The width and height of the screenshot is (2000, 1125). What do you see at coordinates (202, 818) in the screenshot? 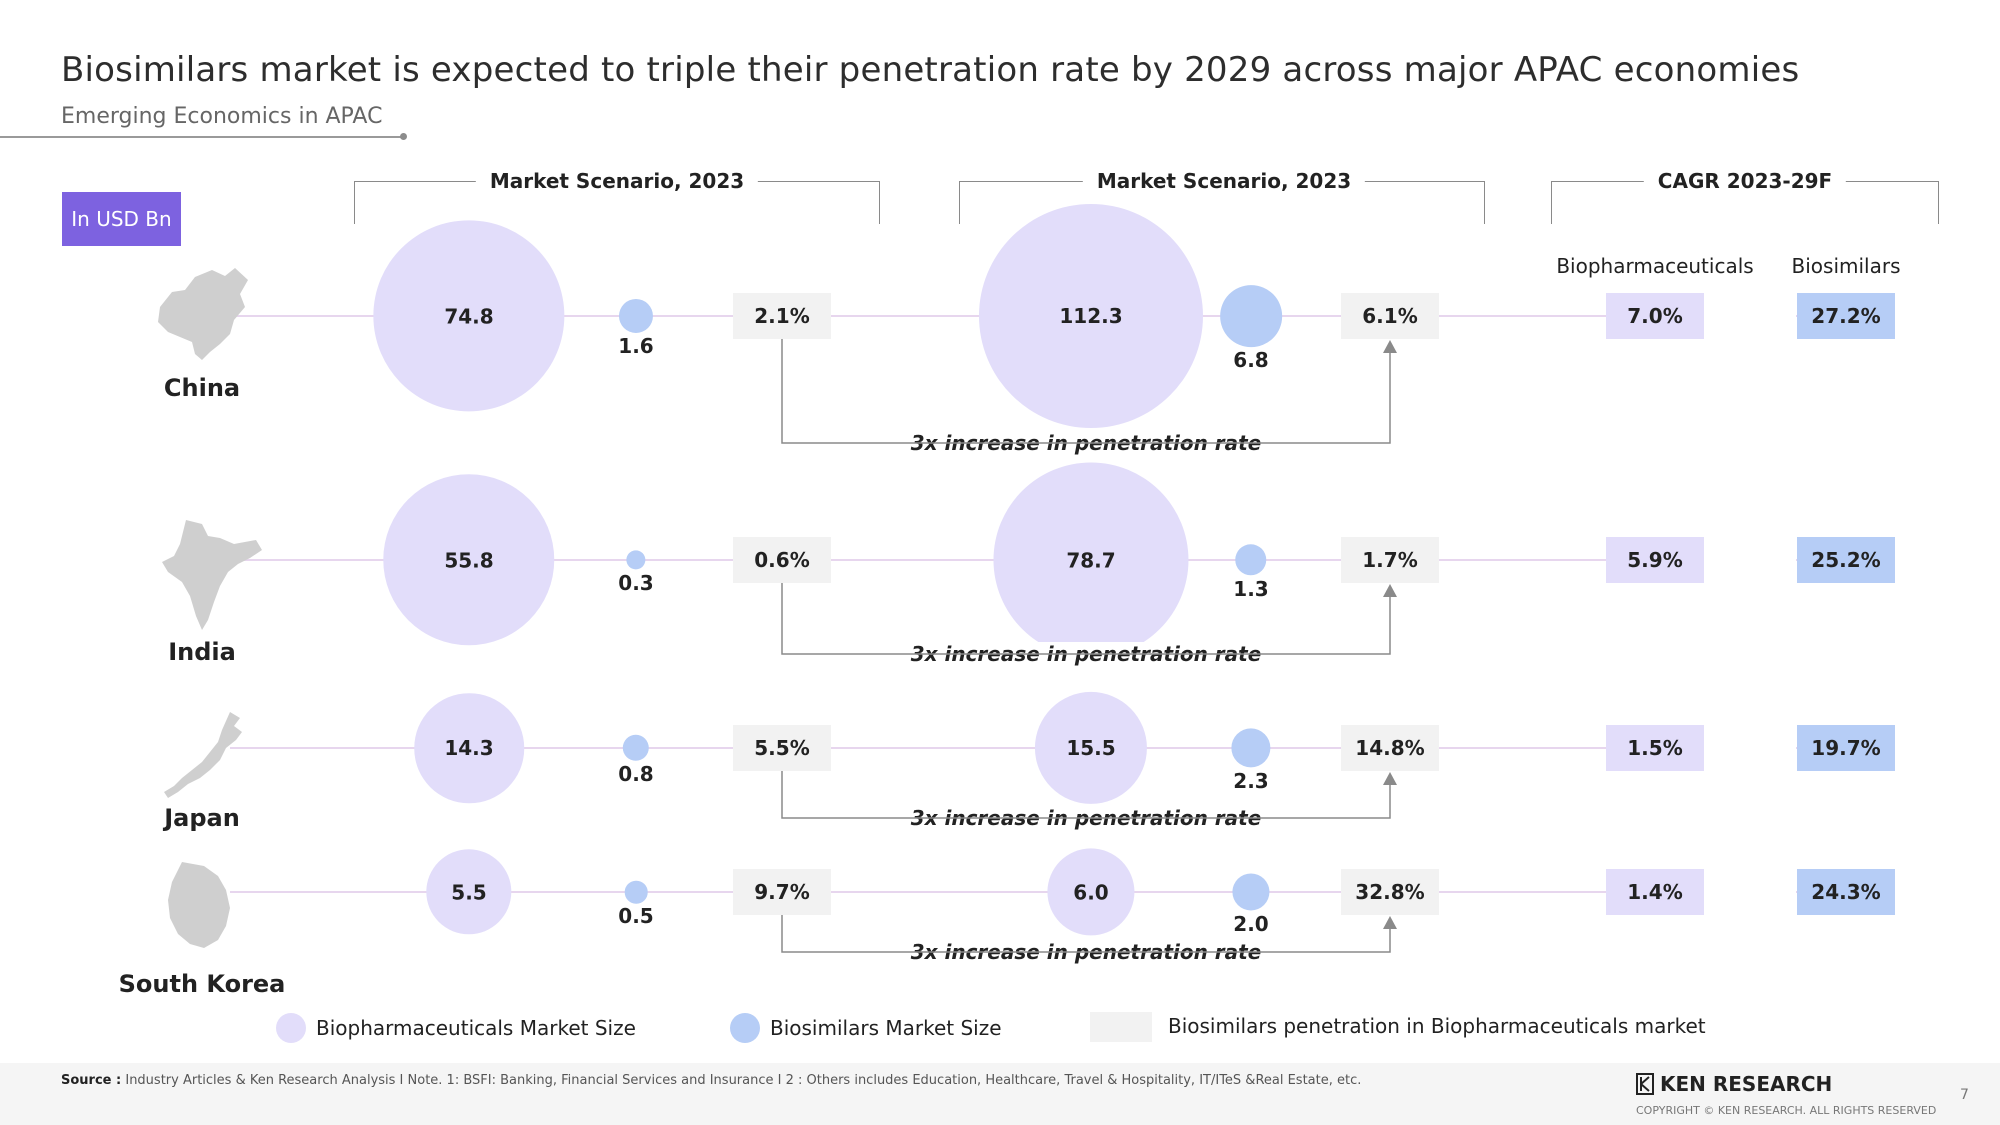
I see `country-name: Japan` at bounding box center [202, 818].